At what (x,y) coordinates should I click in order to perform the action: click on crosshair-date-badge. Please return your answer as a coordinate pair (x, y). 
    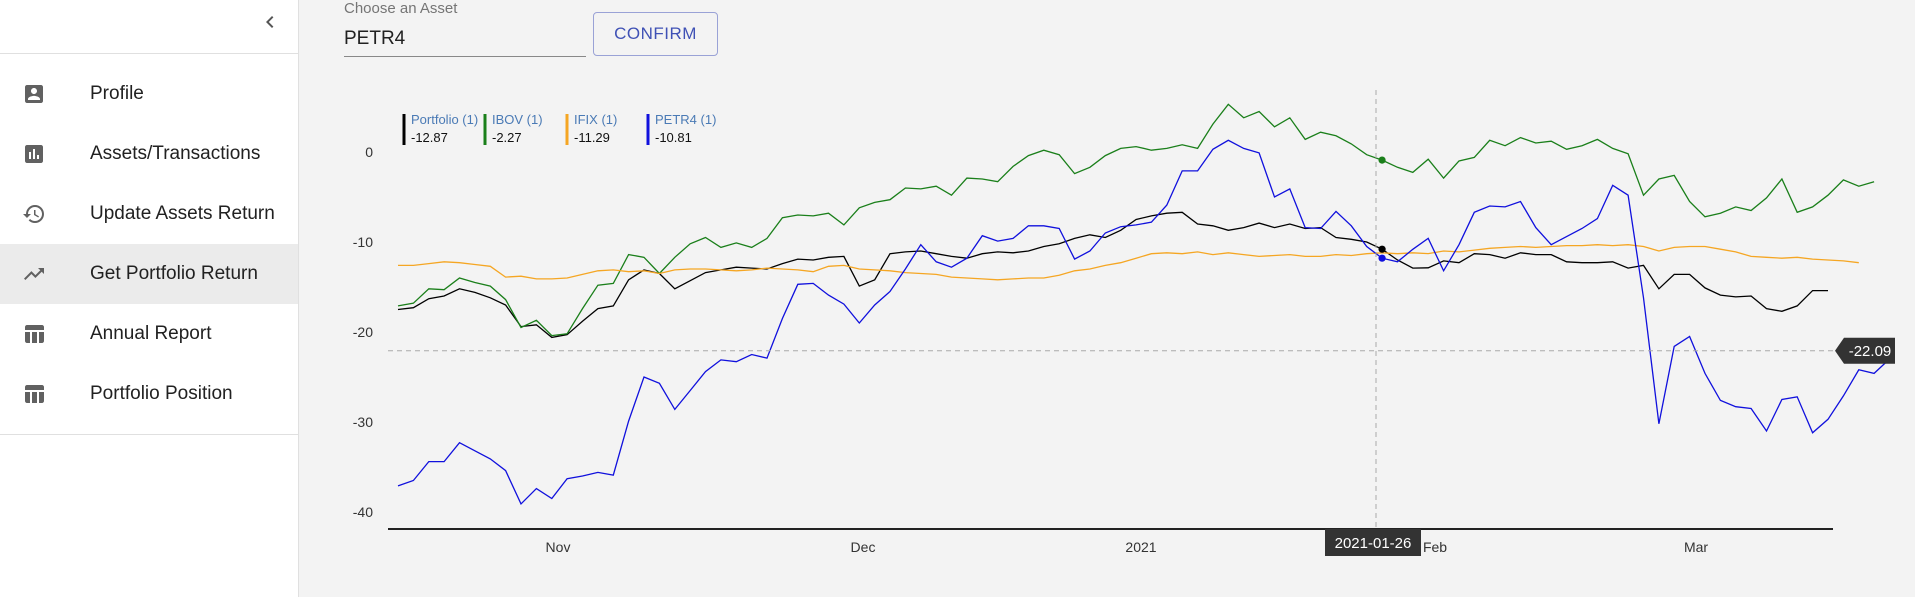
    Looking at the image, I should click on (1373, 542).